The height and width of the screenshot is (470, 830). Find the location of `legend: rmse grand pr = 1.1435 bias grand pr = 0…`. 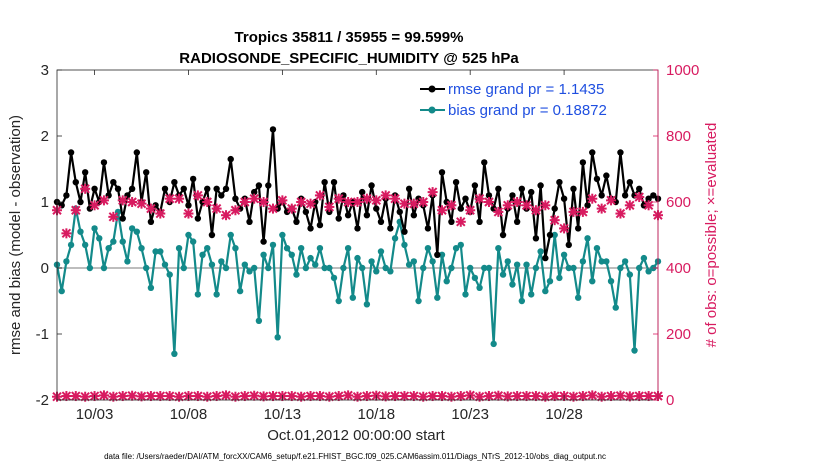

legend: rmse grand pr = 1.1435 bias grand pr = 0… is located at coordinates (535, 99).